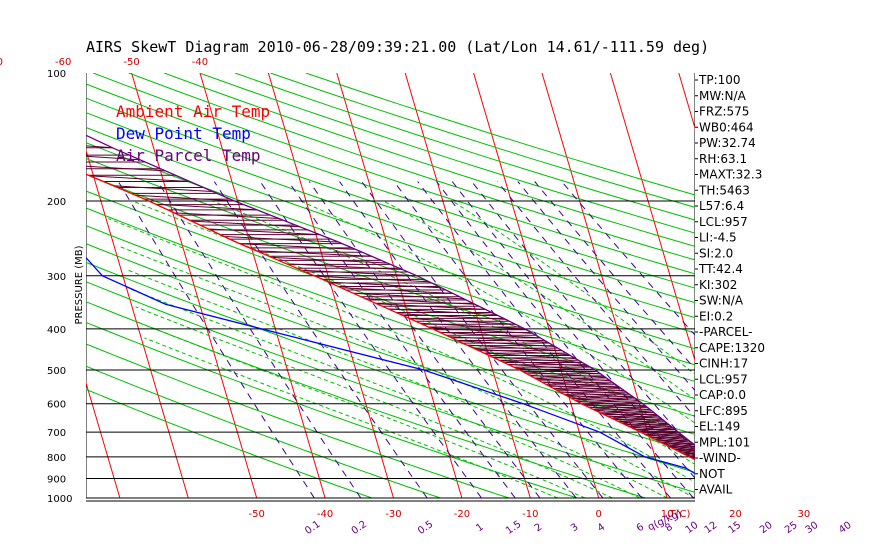  What do you see at coordinates (359, 528) in the screenshot?
I see `mixing-ratio-tick: 0.2` at bounding box center [359, 528].